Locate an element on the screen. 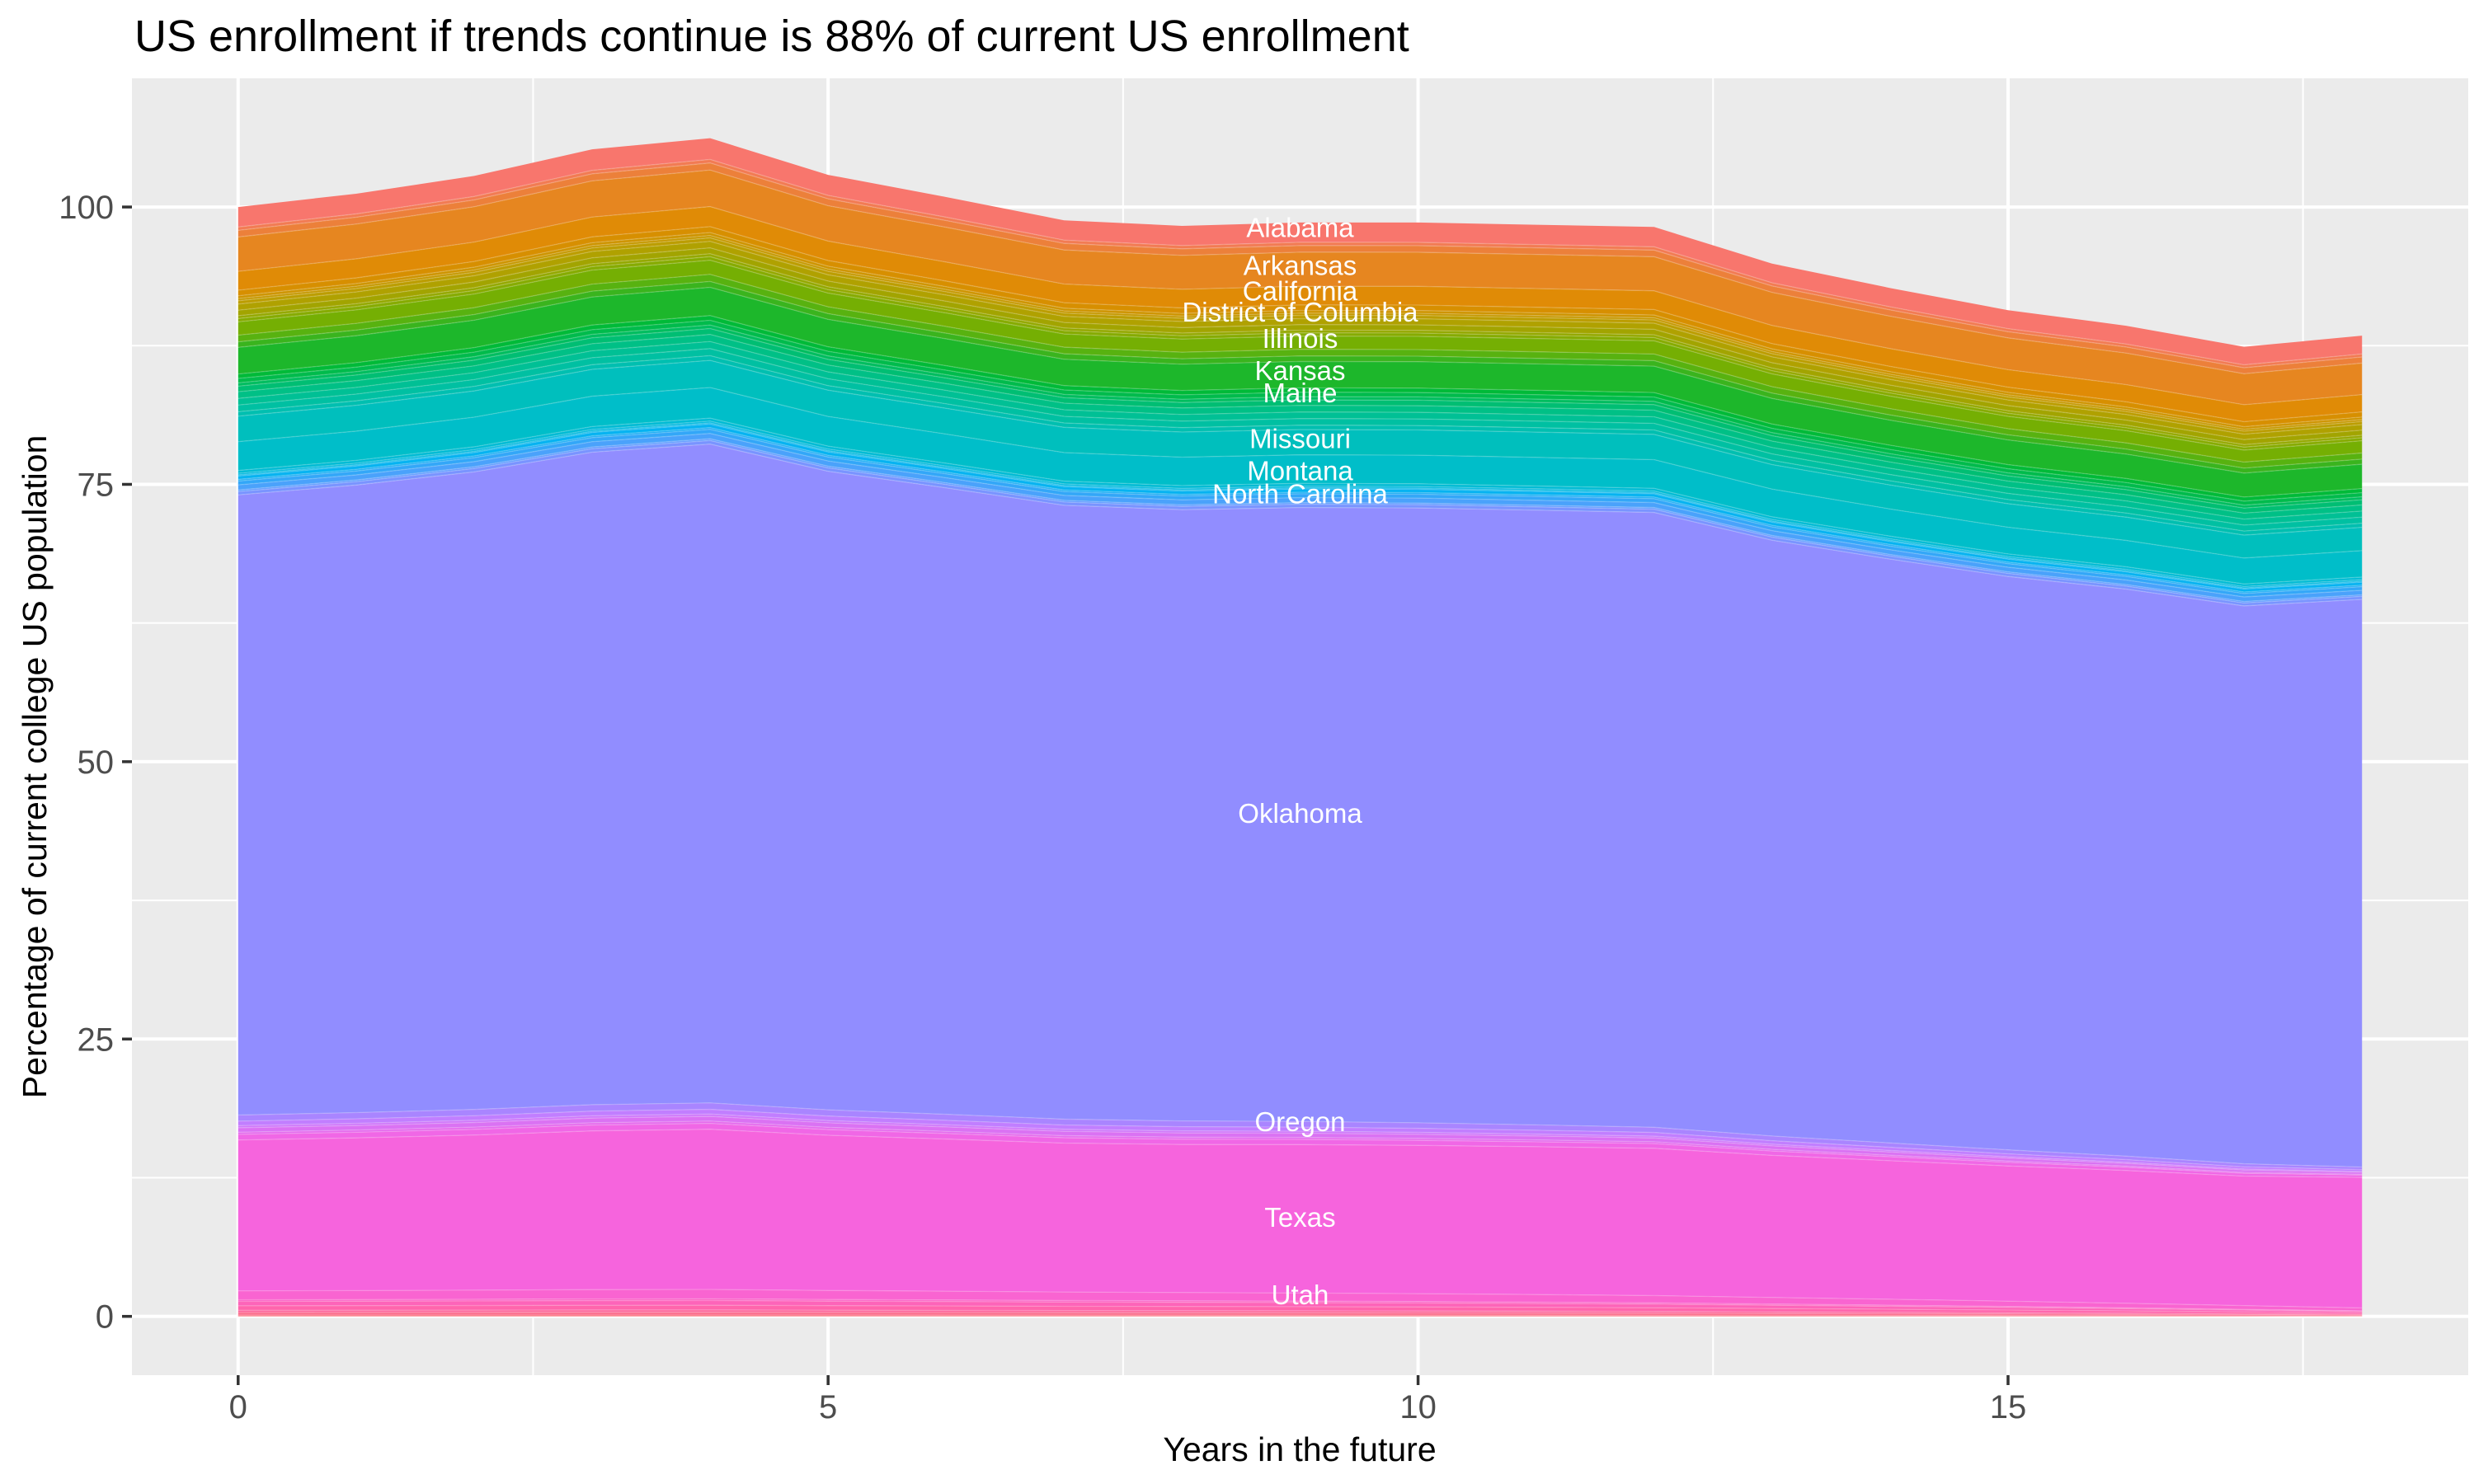 The image size is (2474, 1484). state-label-illinois: Illinois is located at coordinates (1300, 338).